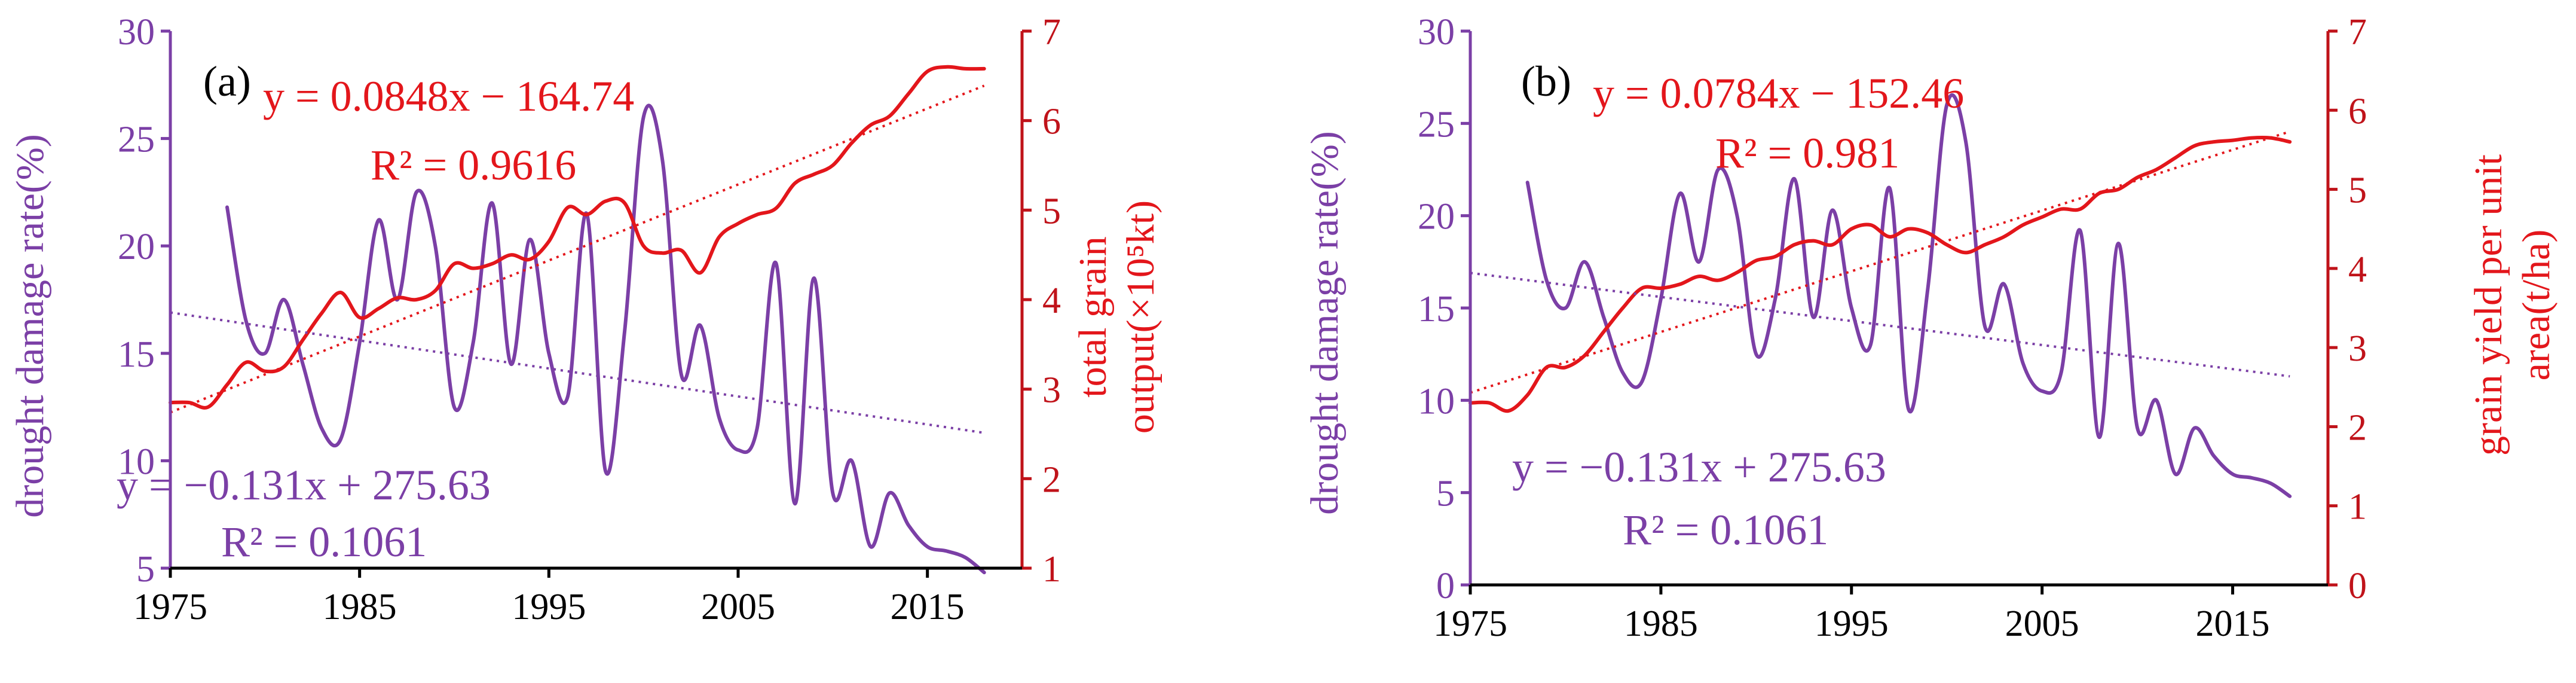 The width and height of the screenshot is (2576, 683). Describe the element at coordinates (1807, 153) in the screenshot. I see `panel-b-grain-r2: R² = 0.981` at that location.